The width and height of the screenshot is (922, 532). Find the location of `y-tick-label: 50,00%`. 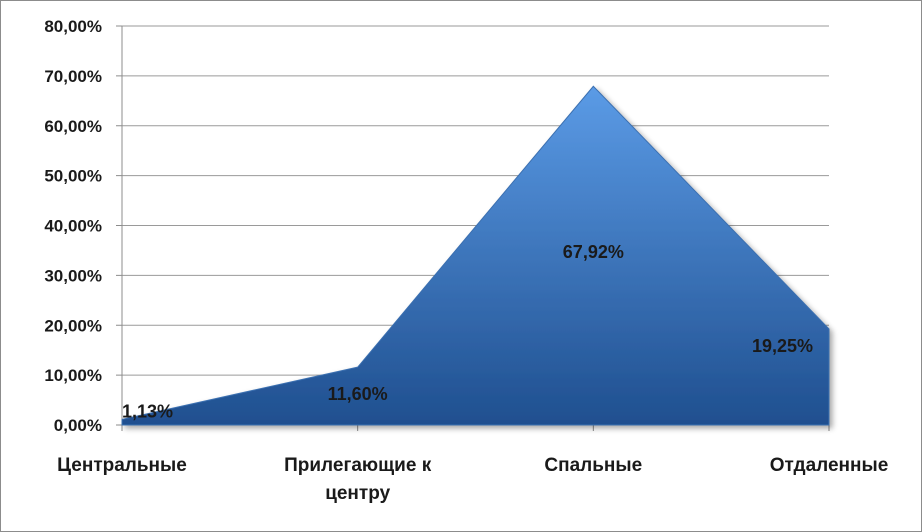

y-tick-label: 50,00% is located at coordinates (73, 176).